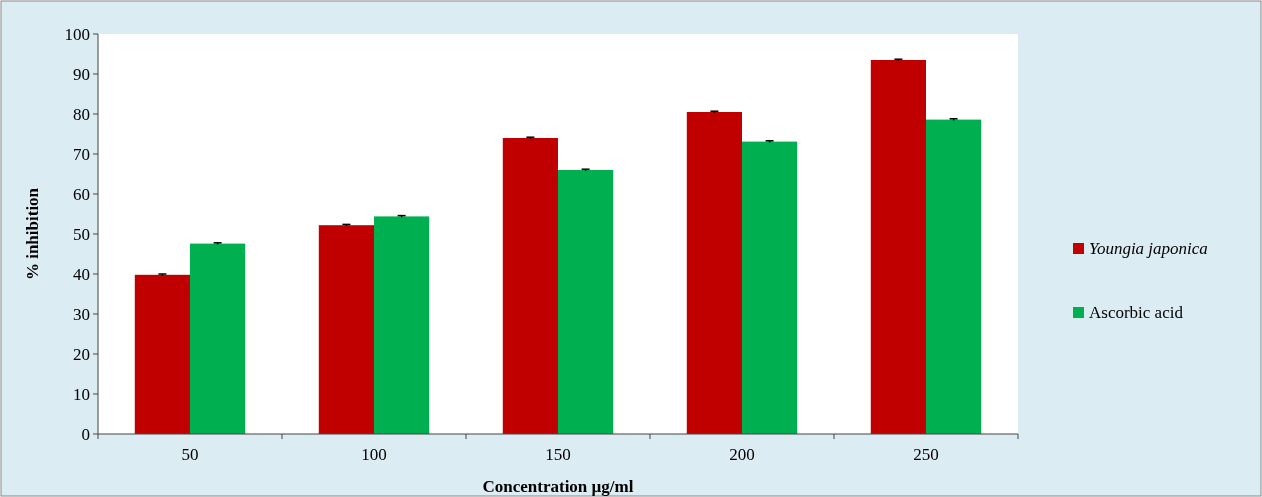 This screenshot has width=1262, height=497. I want to click on y-tick-label: 80, so click(81, 114).